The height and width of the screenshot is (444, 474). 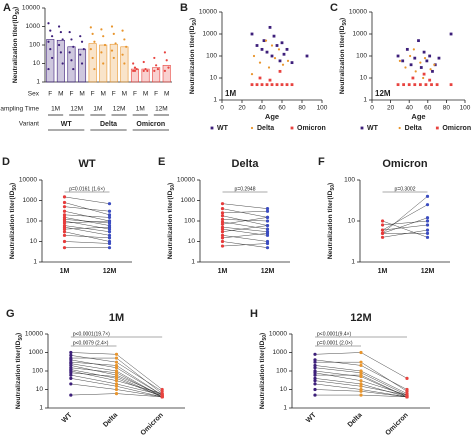 I want to click on panel-label: C, so click(x=334, y=8).